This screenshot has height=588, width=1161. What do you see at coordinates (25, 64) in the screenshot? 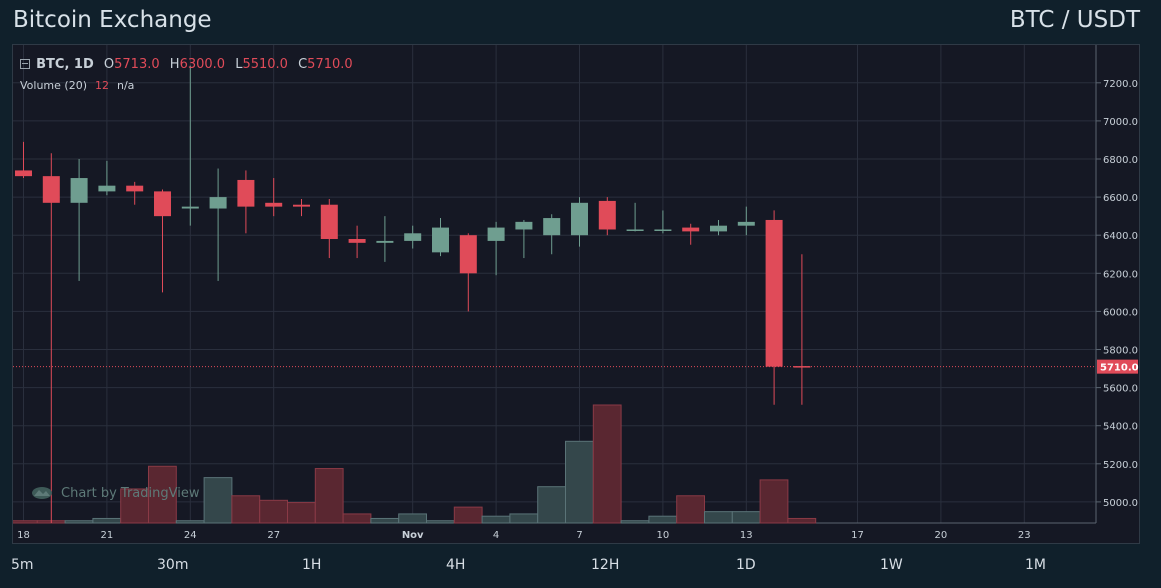
I see `collapse-legend-icon` at bounding box center [25, 64].